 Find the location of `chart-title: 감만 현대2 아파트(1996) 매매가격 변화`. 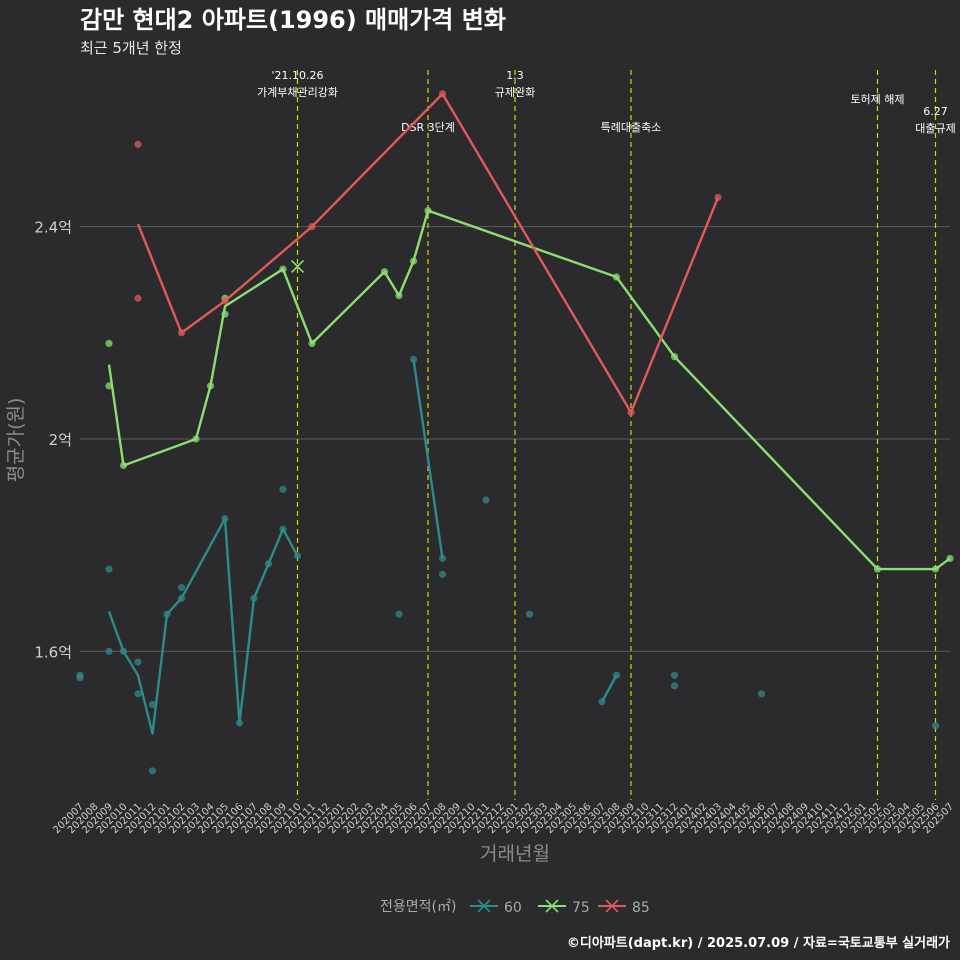

chart-title: 감만 현대2 아파트(1996) 매매가격 변화 is located at coordinates (293, 20).